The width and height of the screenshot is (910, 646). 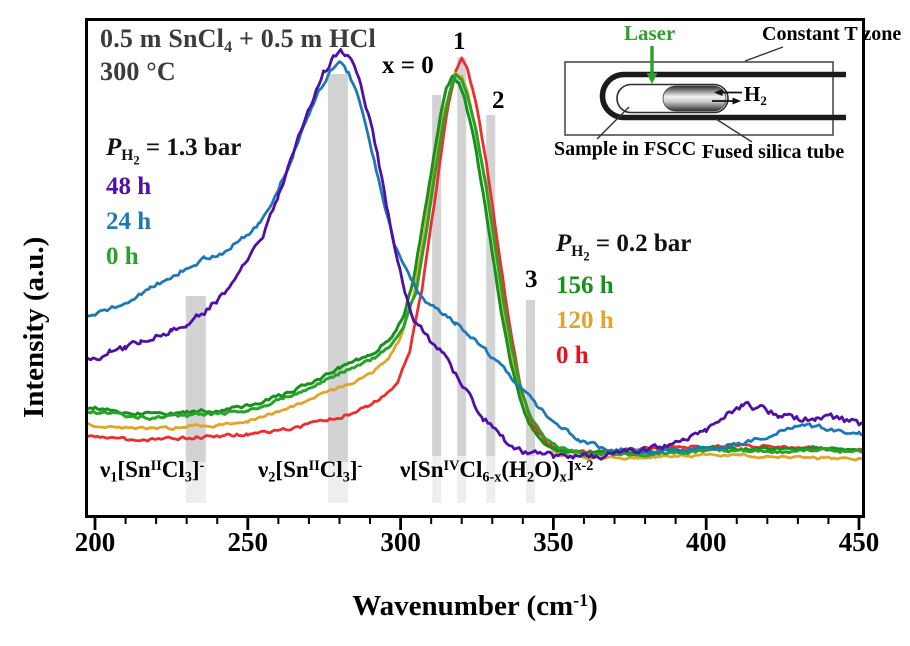 I want to click on x-tick-label: 400, so click(x=706, y=542).